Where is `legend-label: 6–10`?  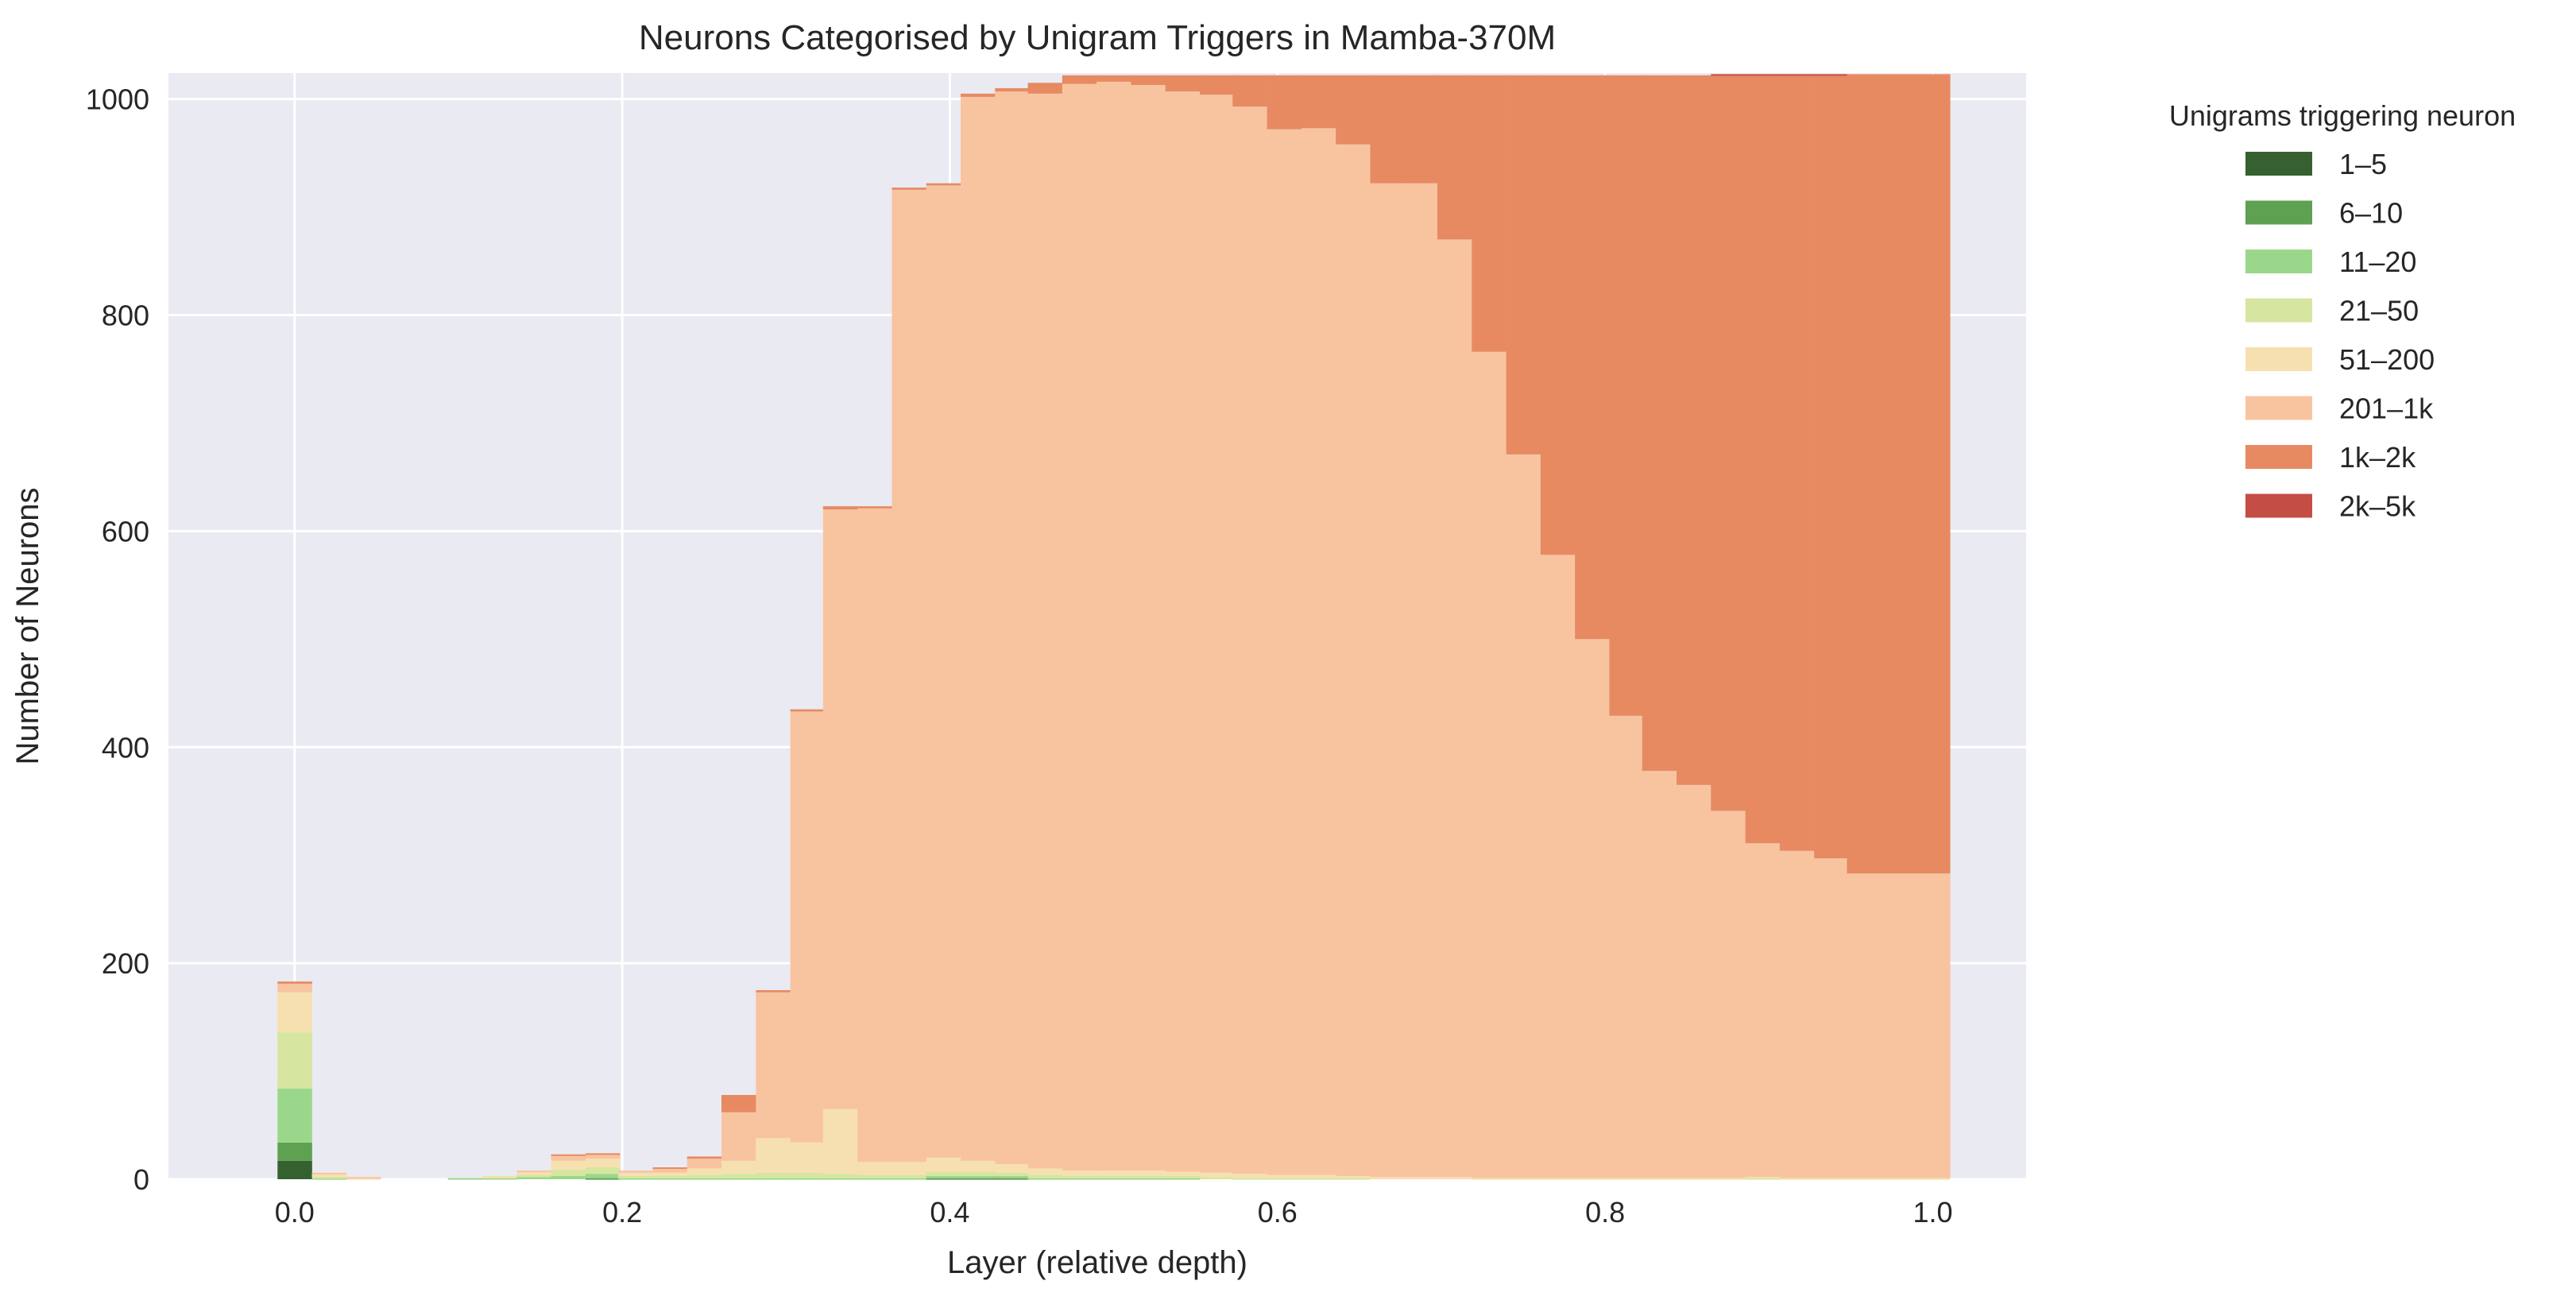
legend-label: 6–10 is located at coordinates (2371, 214).